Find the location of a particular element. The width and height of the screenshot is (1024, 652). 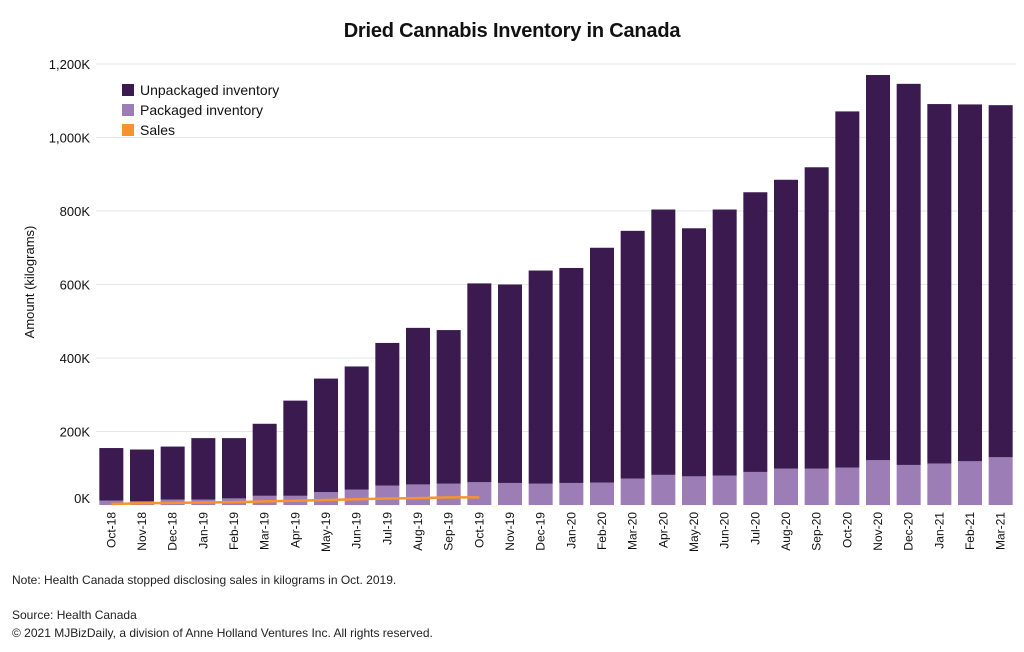

x-tick-label: Jun-19 is located at coordinates (357, 530).